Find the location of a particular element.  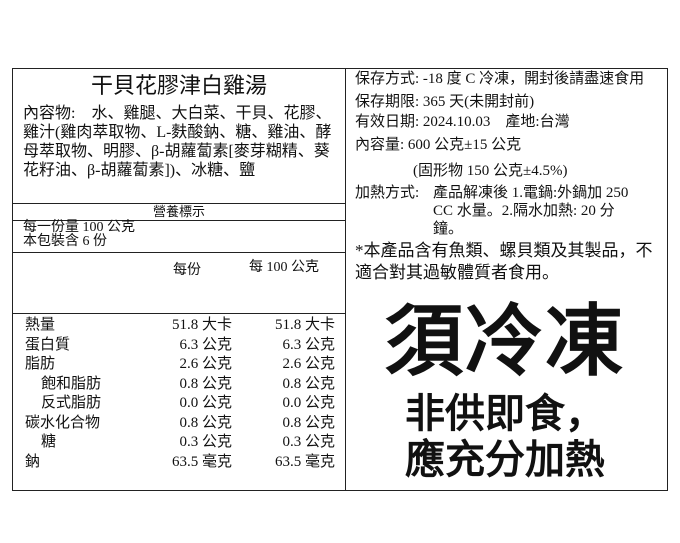

col-per-serving: 每份 is located at coordinates (187, 270).